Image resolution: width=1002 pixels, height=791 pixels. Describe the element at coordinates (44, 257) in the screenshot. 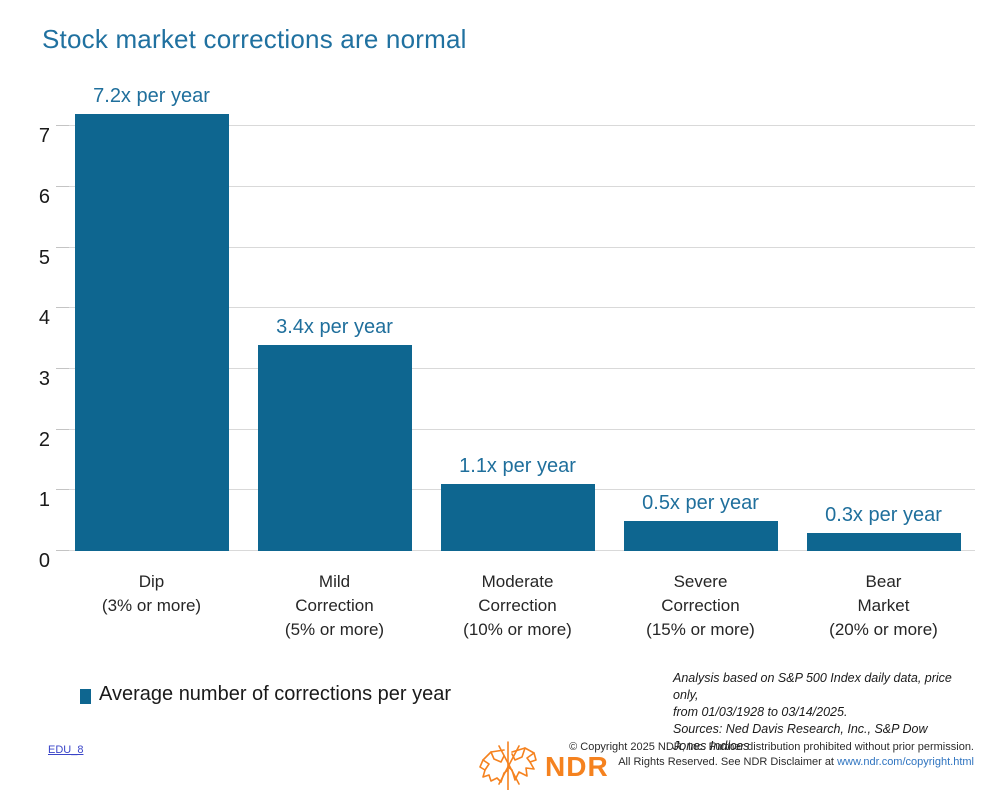

I see `y-axis-tick-label: 5` at that location.